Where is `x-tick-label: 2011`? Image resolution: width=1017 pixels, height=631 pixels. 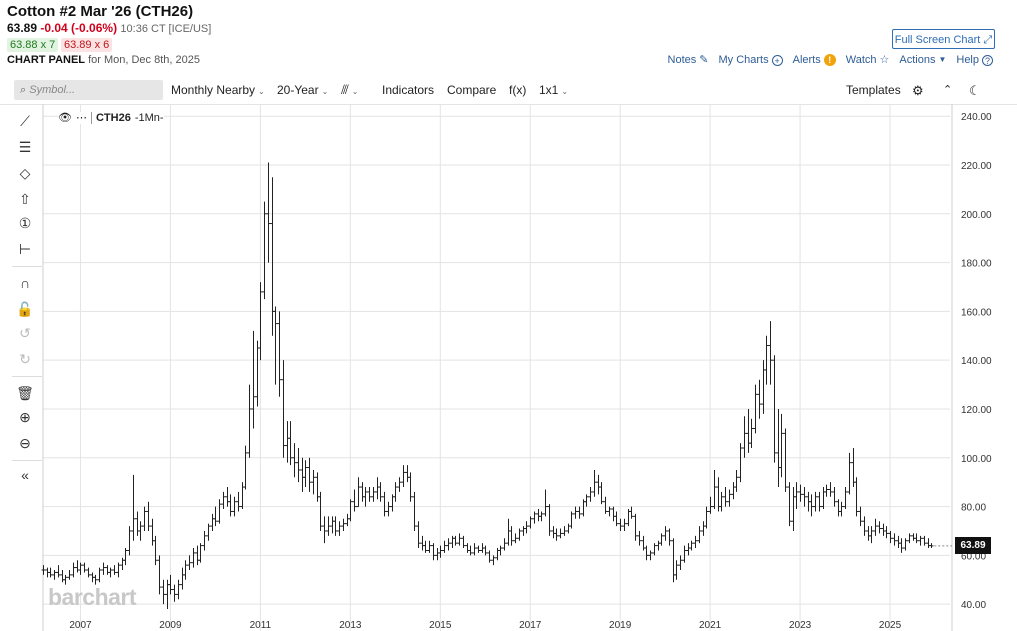 x-tick-label: 2011 is located at coordinates (261, 625).